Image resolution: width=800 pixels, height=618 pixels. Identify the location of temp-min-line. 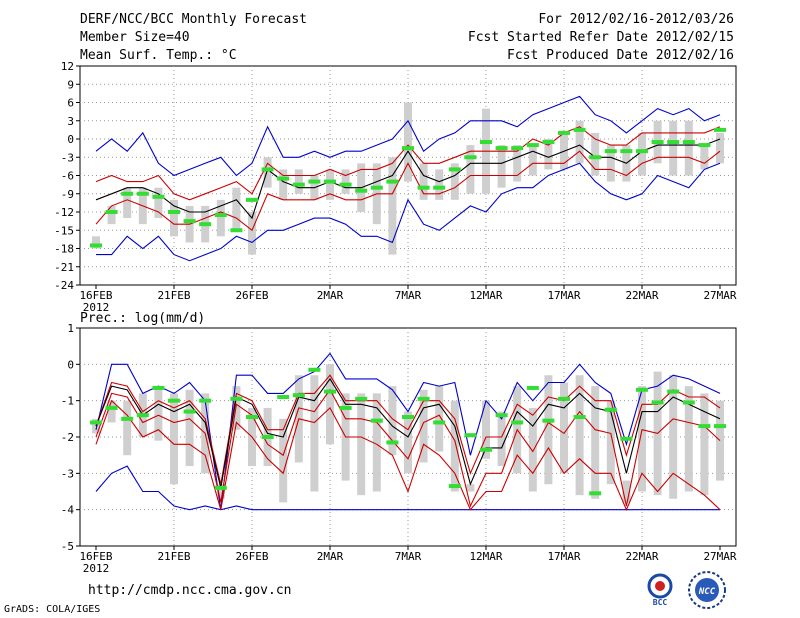
(408, 212).